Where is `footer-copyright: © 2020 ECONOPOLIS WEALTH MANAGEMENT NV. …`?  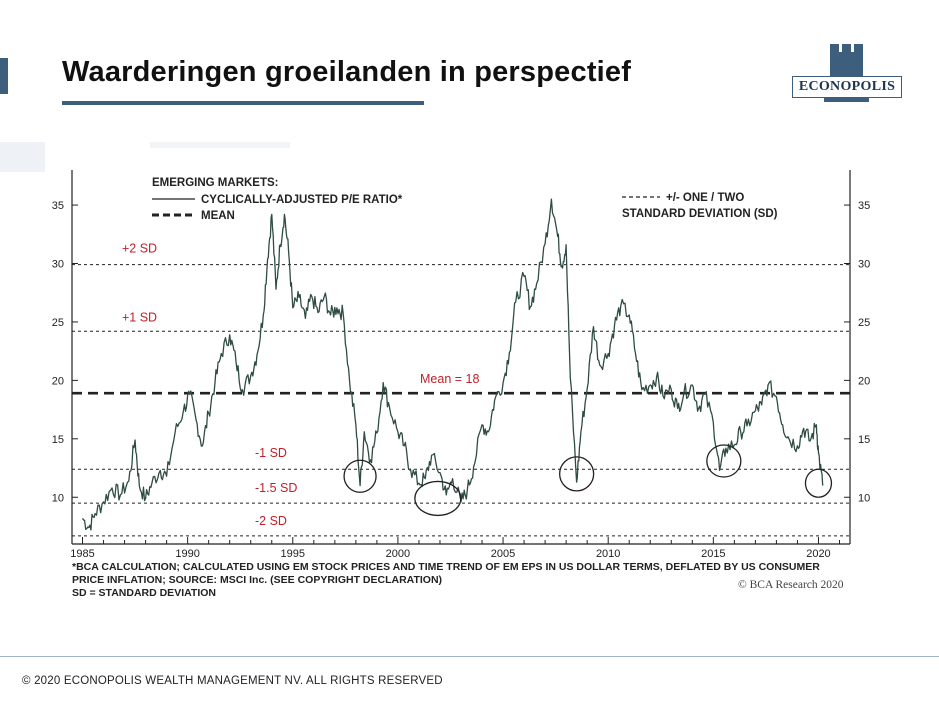 footer-copyright: © 2020 ECONOPOLIS WEALTH MANAGEMENT NV. … is located at coordinates (232, 681).